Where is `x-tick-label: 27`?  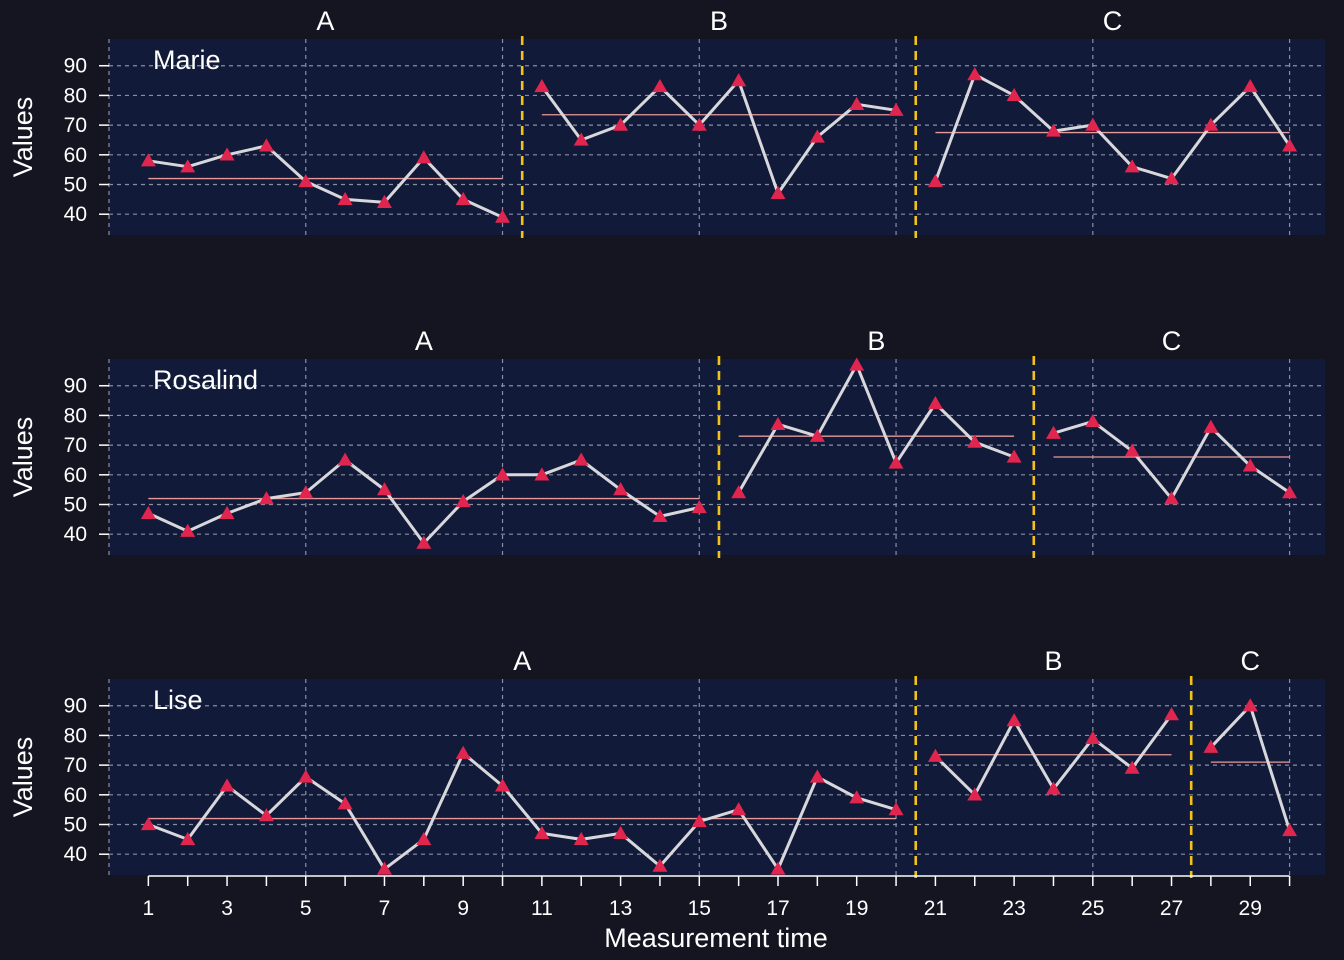 x-tick-label: 27 is located at coordinates (1171, 908).